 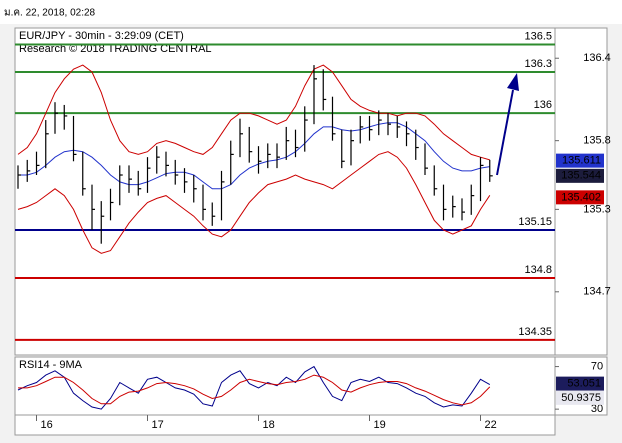 What do you see at coordinates (285, 425) in the screenshot?
I see `time-axis` at bounding box center [285, 425].